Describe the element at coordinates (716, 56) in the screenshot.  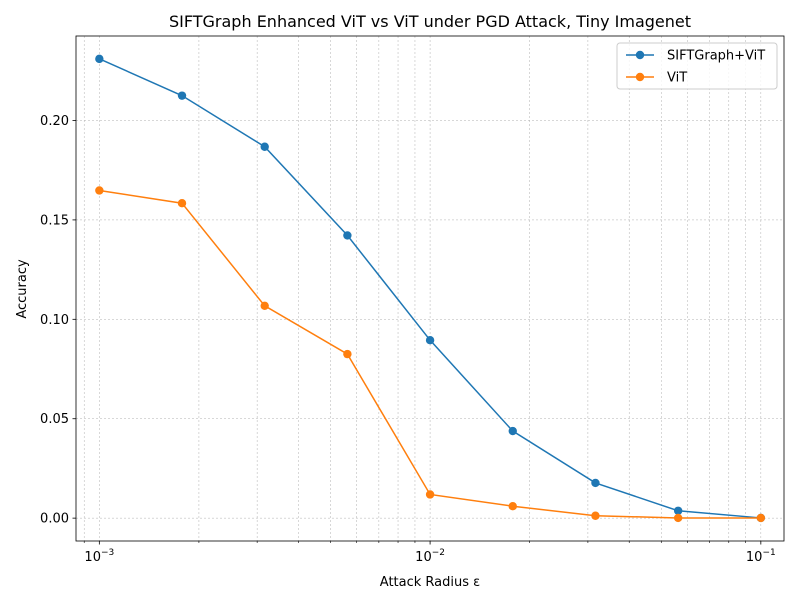
I see `legend-label: SIFTGraph+ViT` at that location.